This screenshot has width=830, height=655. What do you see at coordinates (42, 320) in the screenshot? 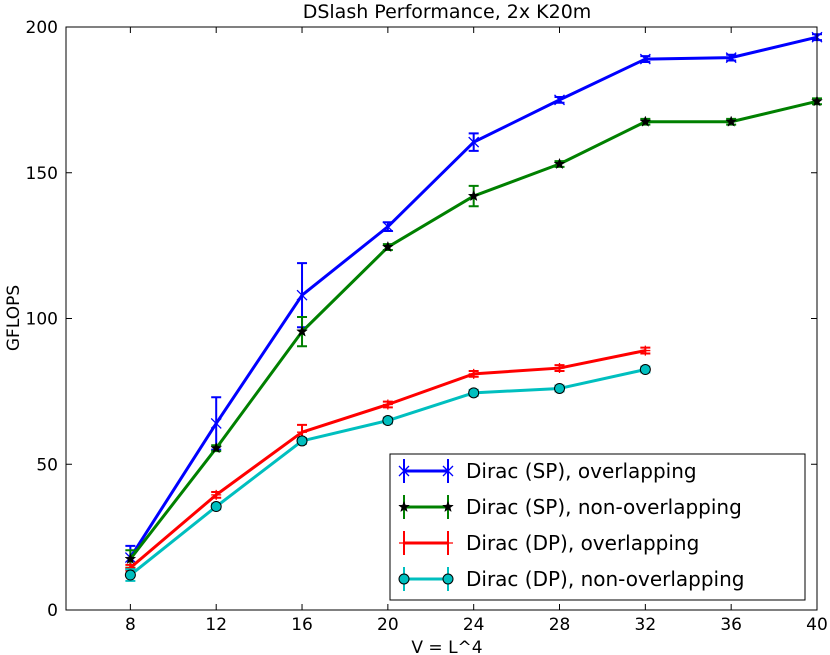
I see `y-tick-label: 100` at bounding box center [42, 320].